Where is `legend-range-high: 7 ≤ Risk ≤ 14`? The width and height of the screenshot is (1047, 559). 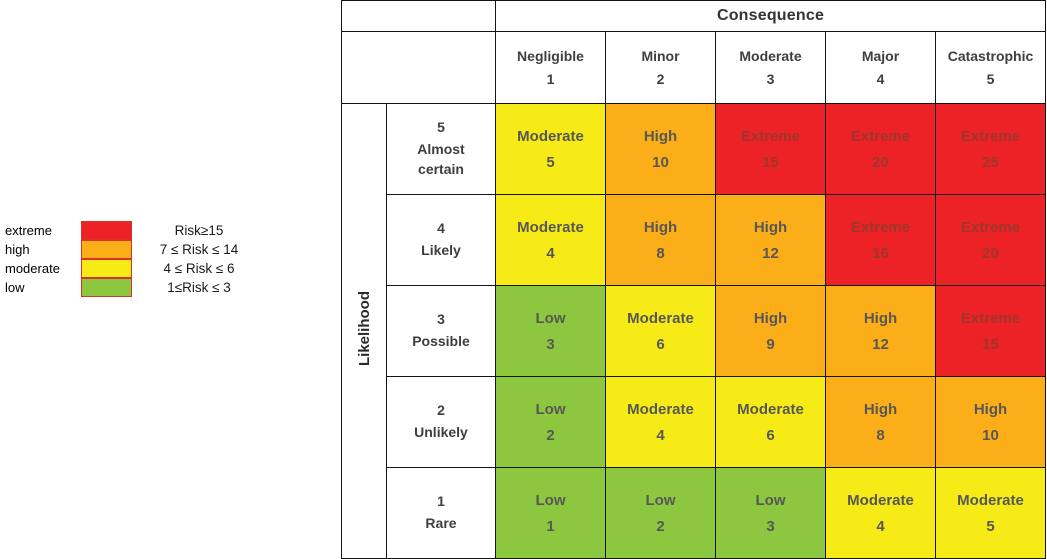
legend-range-high: 7 ≤ Risk ≤ 14 is located at coordinates (199, 249).